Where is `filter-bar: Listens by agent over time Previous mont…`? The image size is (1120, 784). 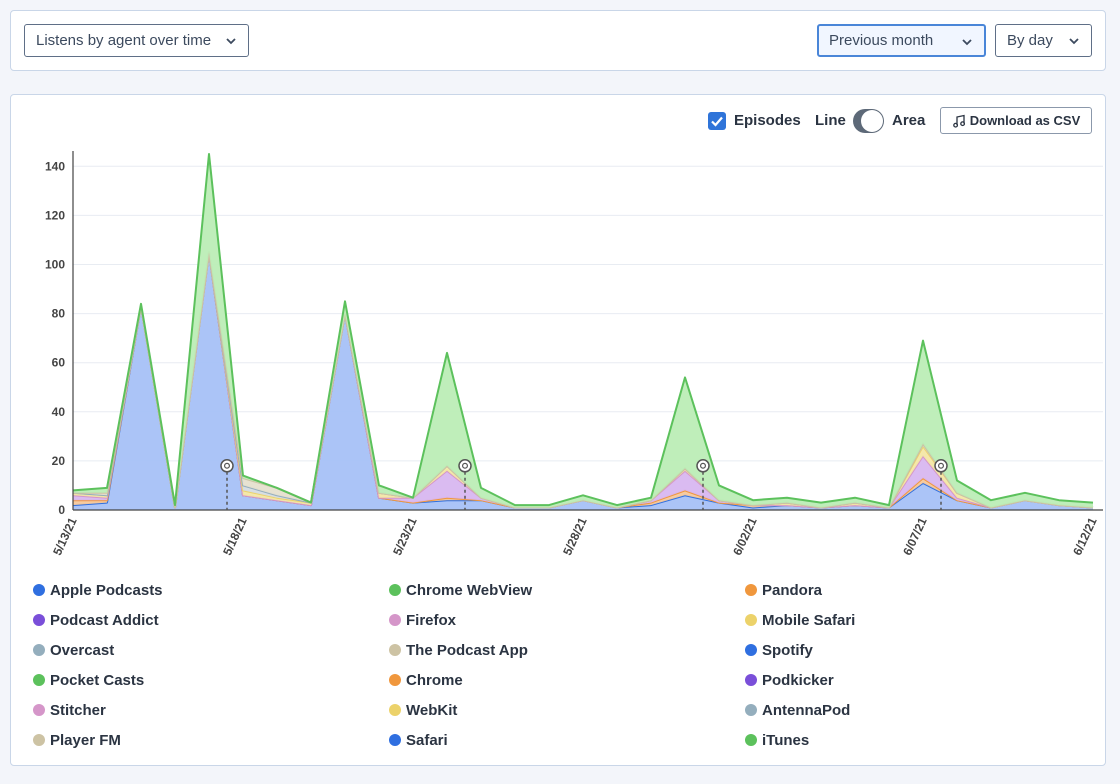 filter-bar: Listens by agent over time Previous mont… is located at coordinates (558, 40).